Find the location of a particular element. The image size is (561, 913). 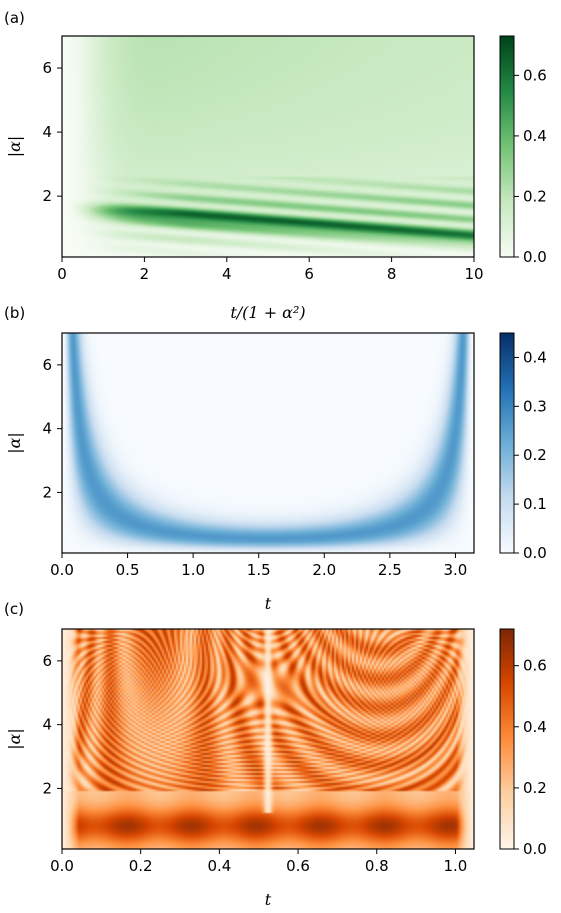

x-tick-label: 4 is located at coordinates (227, 274).